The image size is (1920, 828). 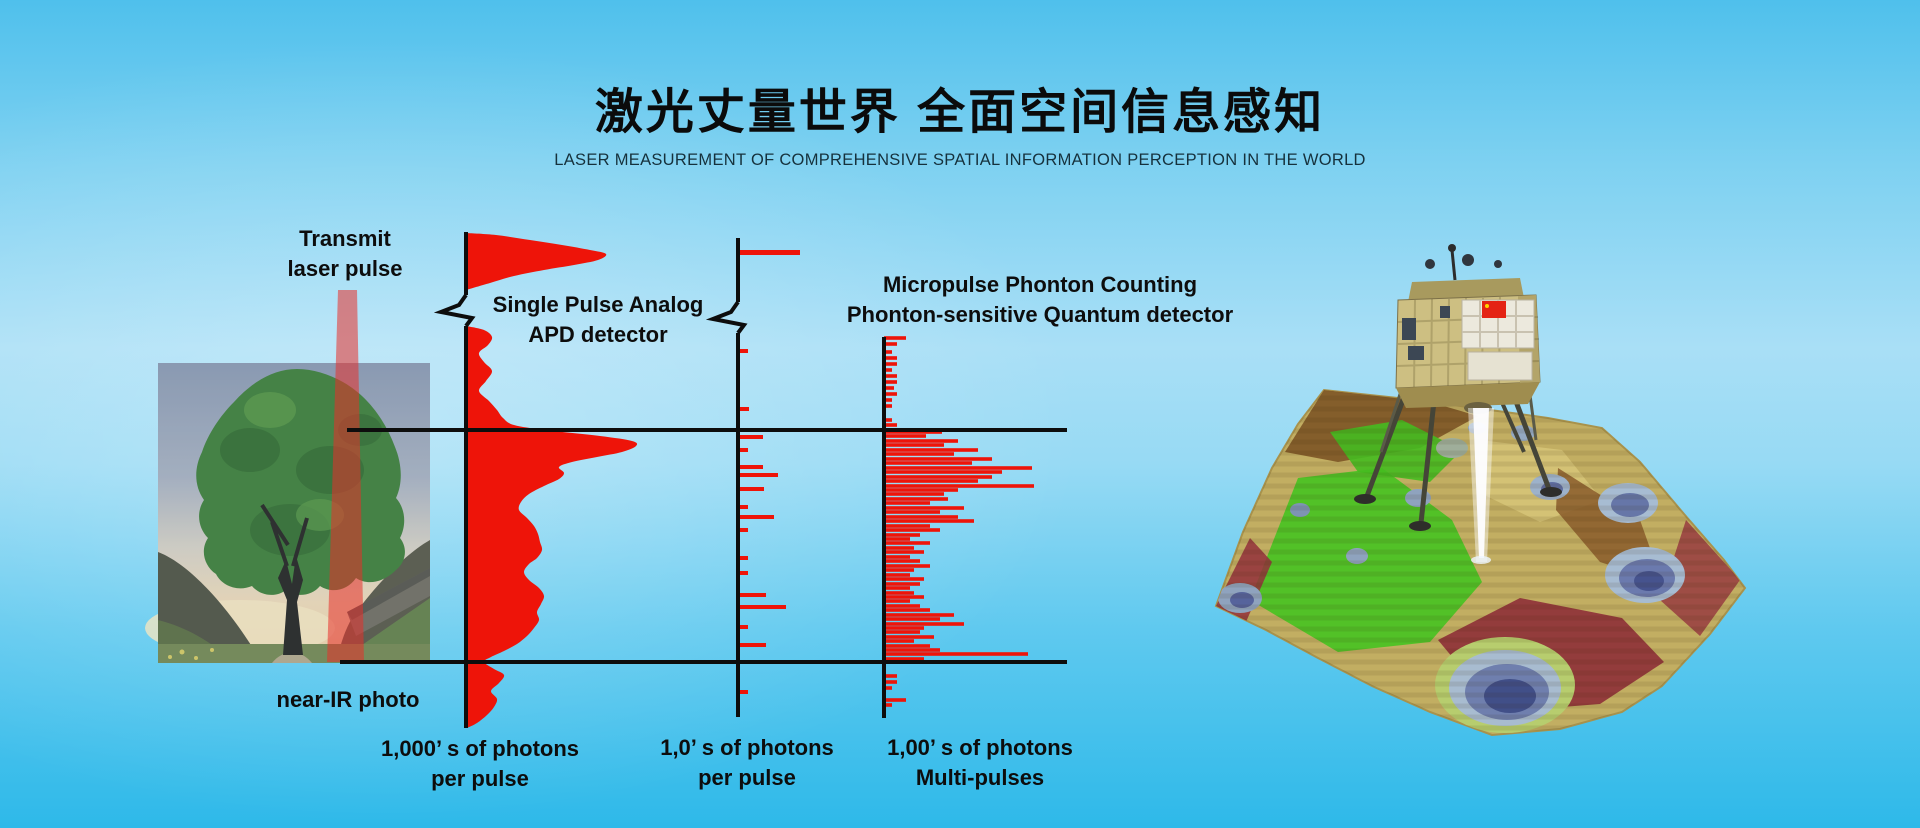 I want to click on apd-detector-label-line2: APD detector, so click(x=598, y=334).